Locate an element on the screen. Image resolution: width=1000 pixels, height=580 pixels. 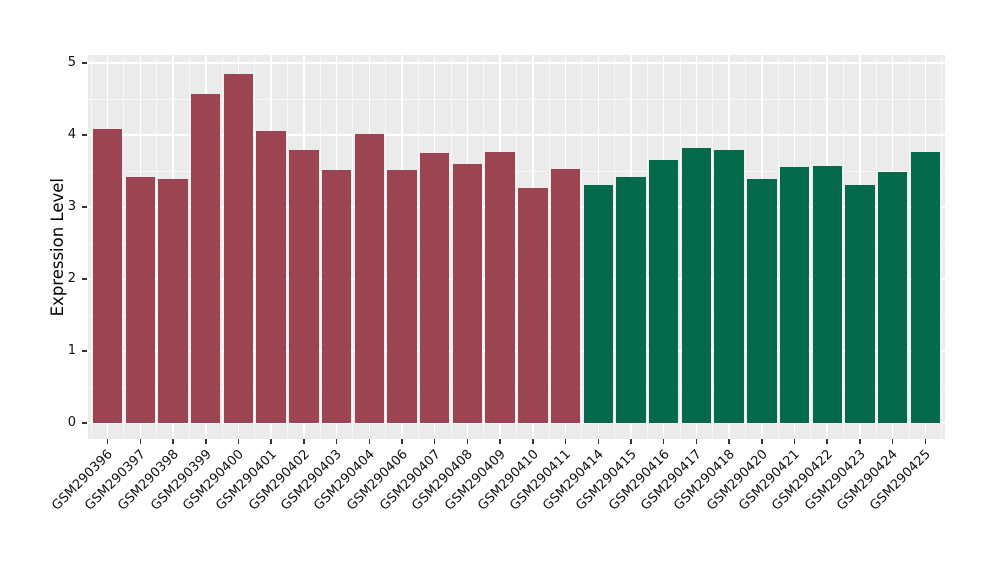
x-tick-label-text: GSM290399 is located at coordinates (181, 480).